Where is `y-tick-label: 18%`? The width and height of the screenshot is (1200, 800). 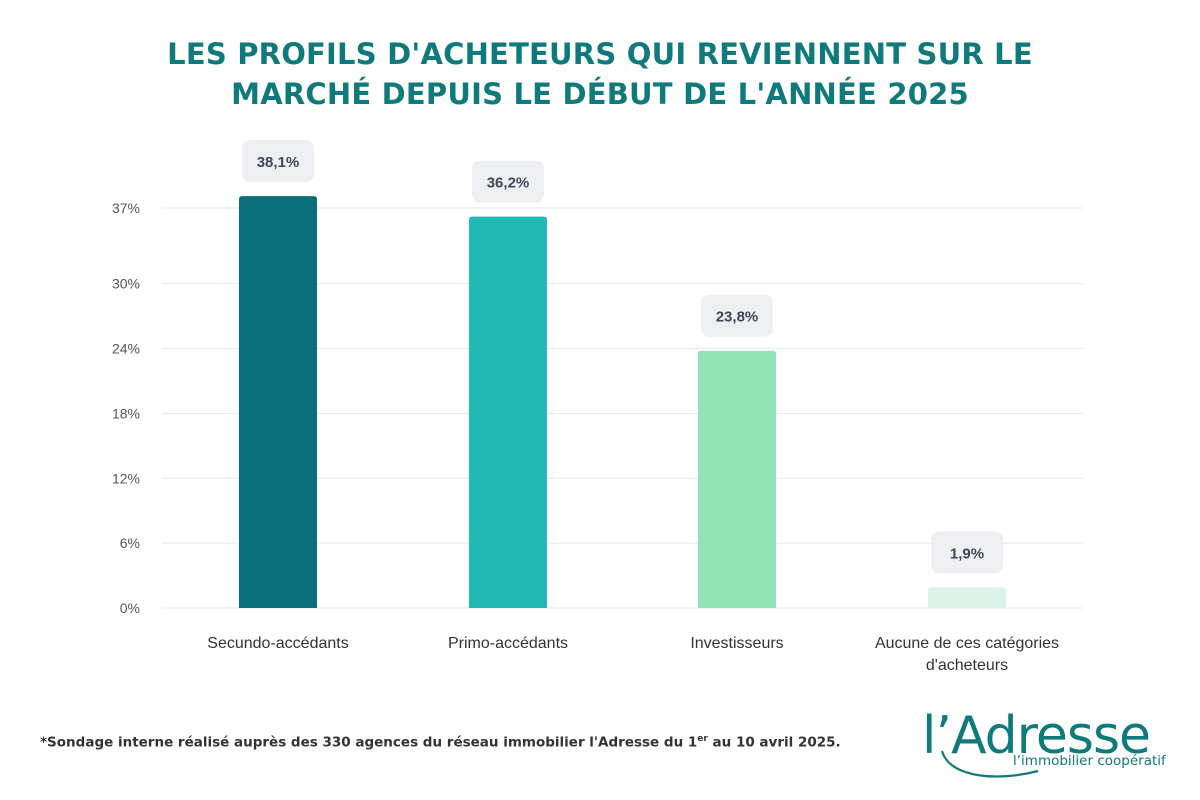 y-tick-label: 18% is located at coordinates (126, 413).